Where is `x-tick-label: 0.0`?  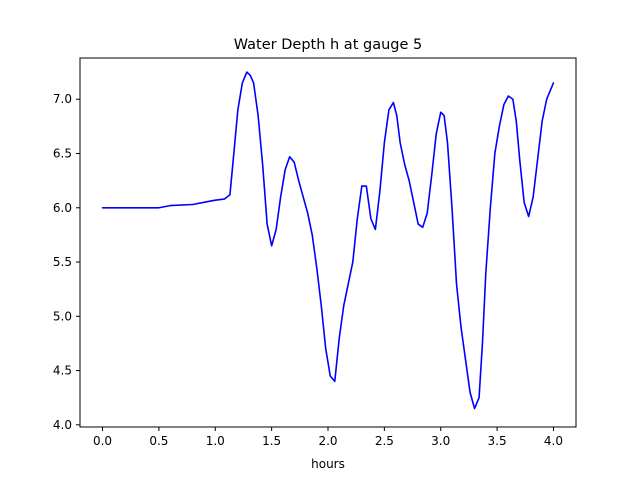
x-tick-label: 0.0 is located at coordinates (102, 441).